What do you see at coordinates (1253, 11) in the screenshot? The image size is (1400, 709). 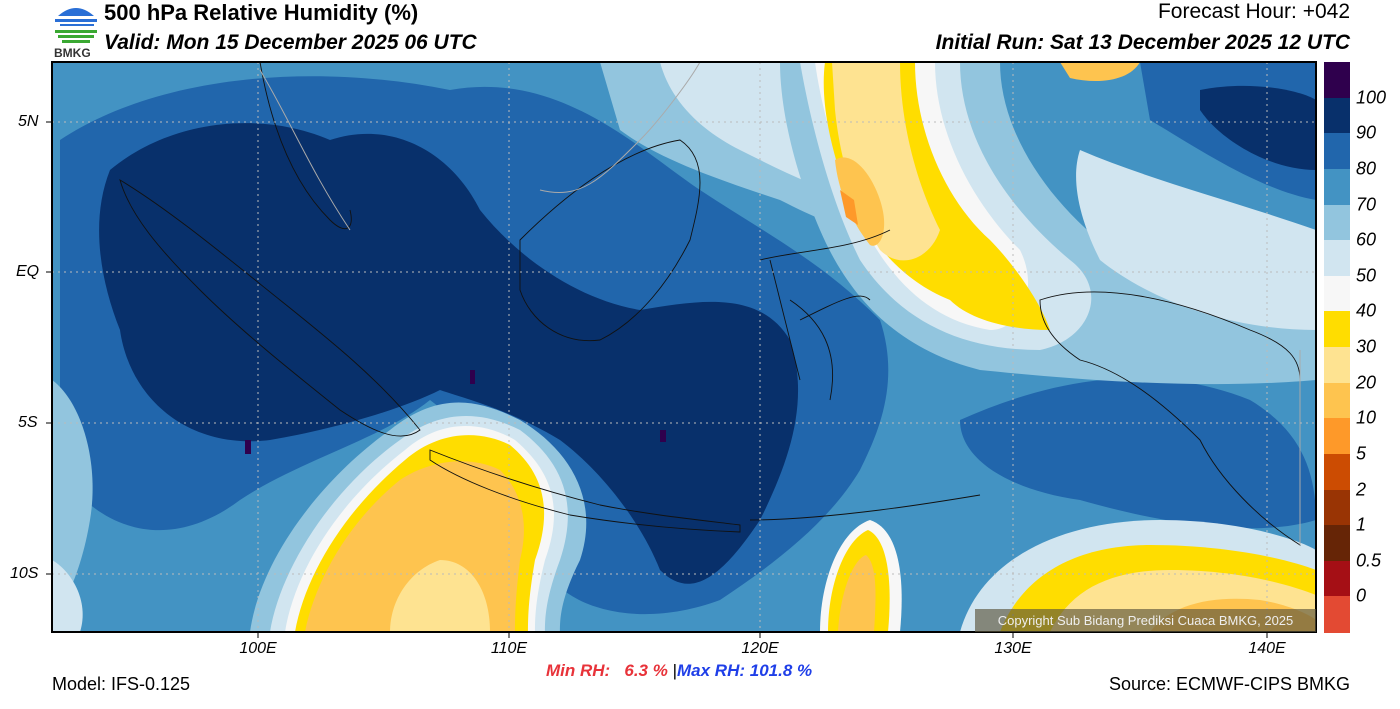 I see `forecast-hour: Forecast Hour: +042` at bounding box center [1253, 11].